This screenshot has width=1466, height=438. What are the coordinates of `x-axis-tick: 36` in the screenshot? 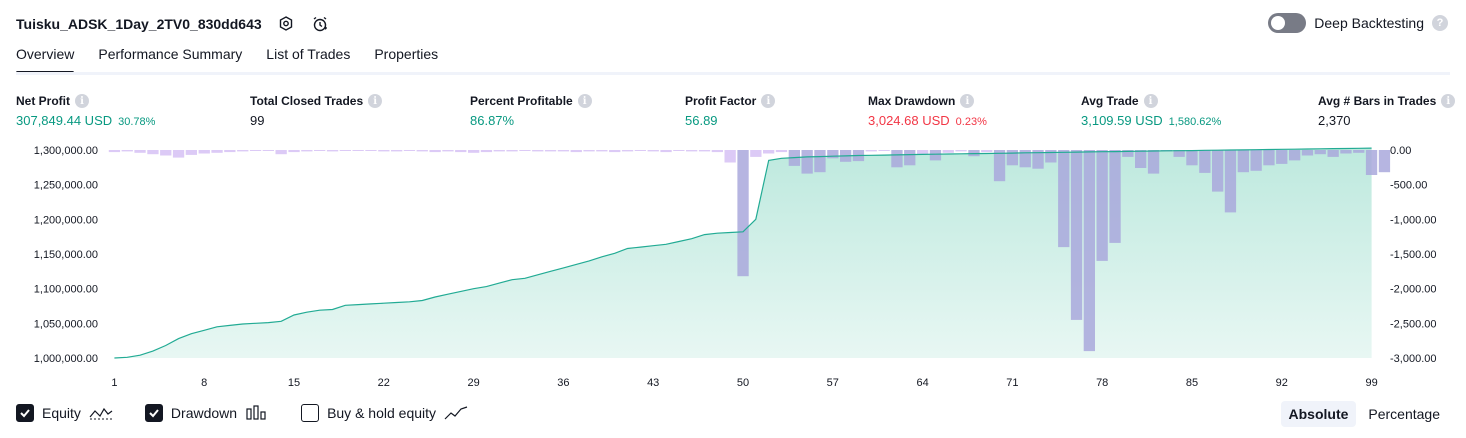 It's located at (563, 383).